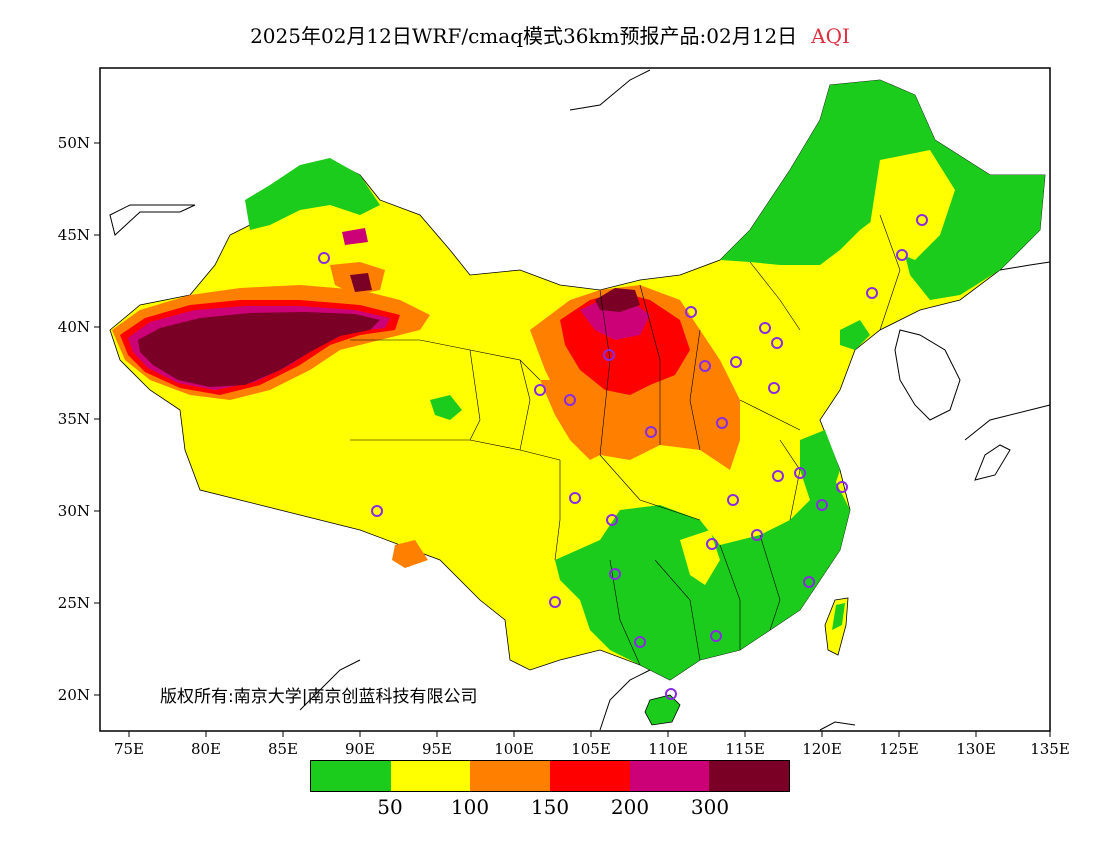 The width and height of the screenshot is (1100, 850). What do you see at coordinates (976, 749) in the screenshot?
I see `lon-label: 130E` at bounding box center [976, 749].